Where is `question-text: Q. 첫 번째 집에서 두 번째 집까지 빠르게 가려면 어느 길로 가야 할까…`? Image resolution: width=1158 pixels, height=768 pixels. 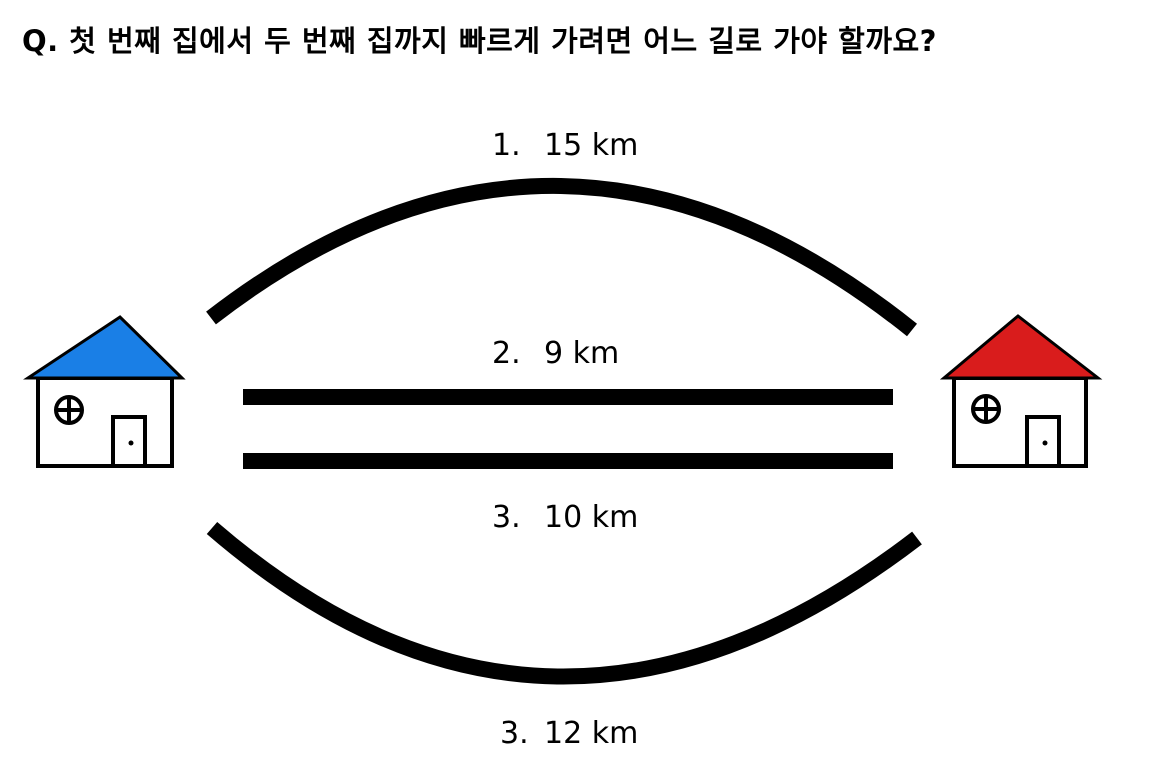 question-text: Q. 첫 번째 집에서 두 번째 집까지 빠르게 가려면 어느 길로 가야 할까… is located at coordinates (480, 41).